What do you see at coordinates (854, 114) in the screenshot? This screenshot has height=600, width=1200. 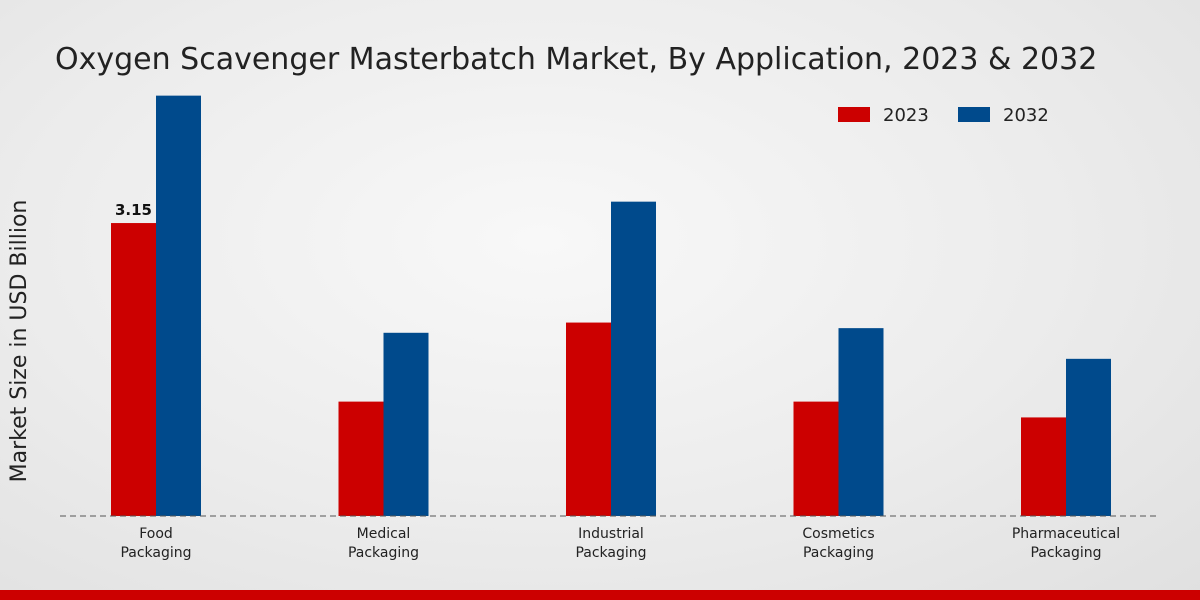 I see `legend-swatch-2023` at bounding box center [854, 114].